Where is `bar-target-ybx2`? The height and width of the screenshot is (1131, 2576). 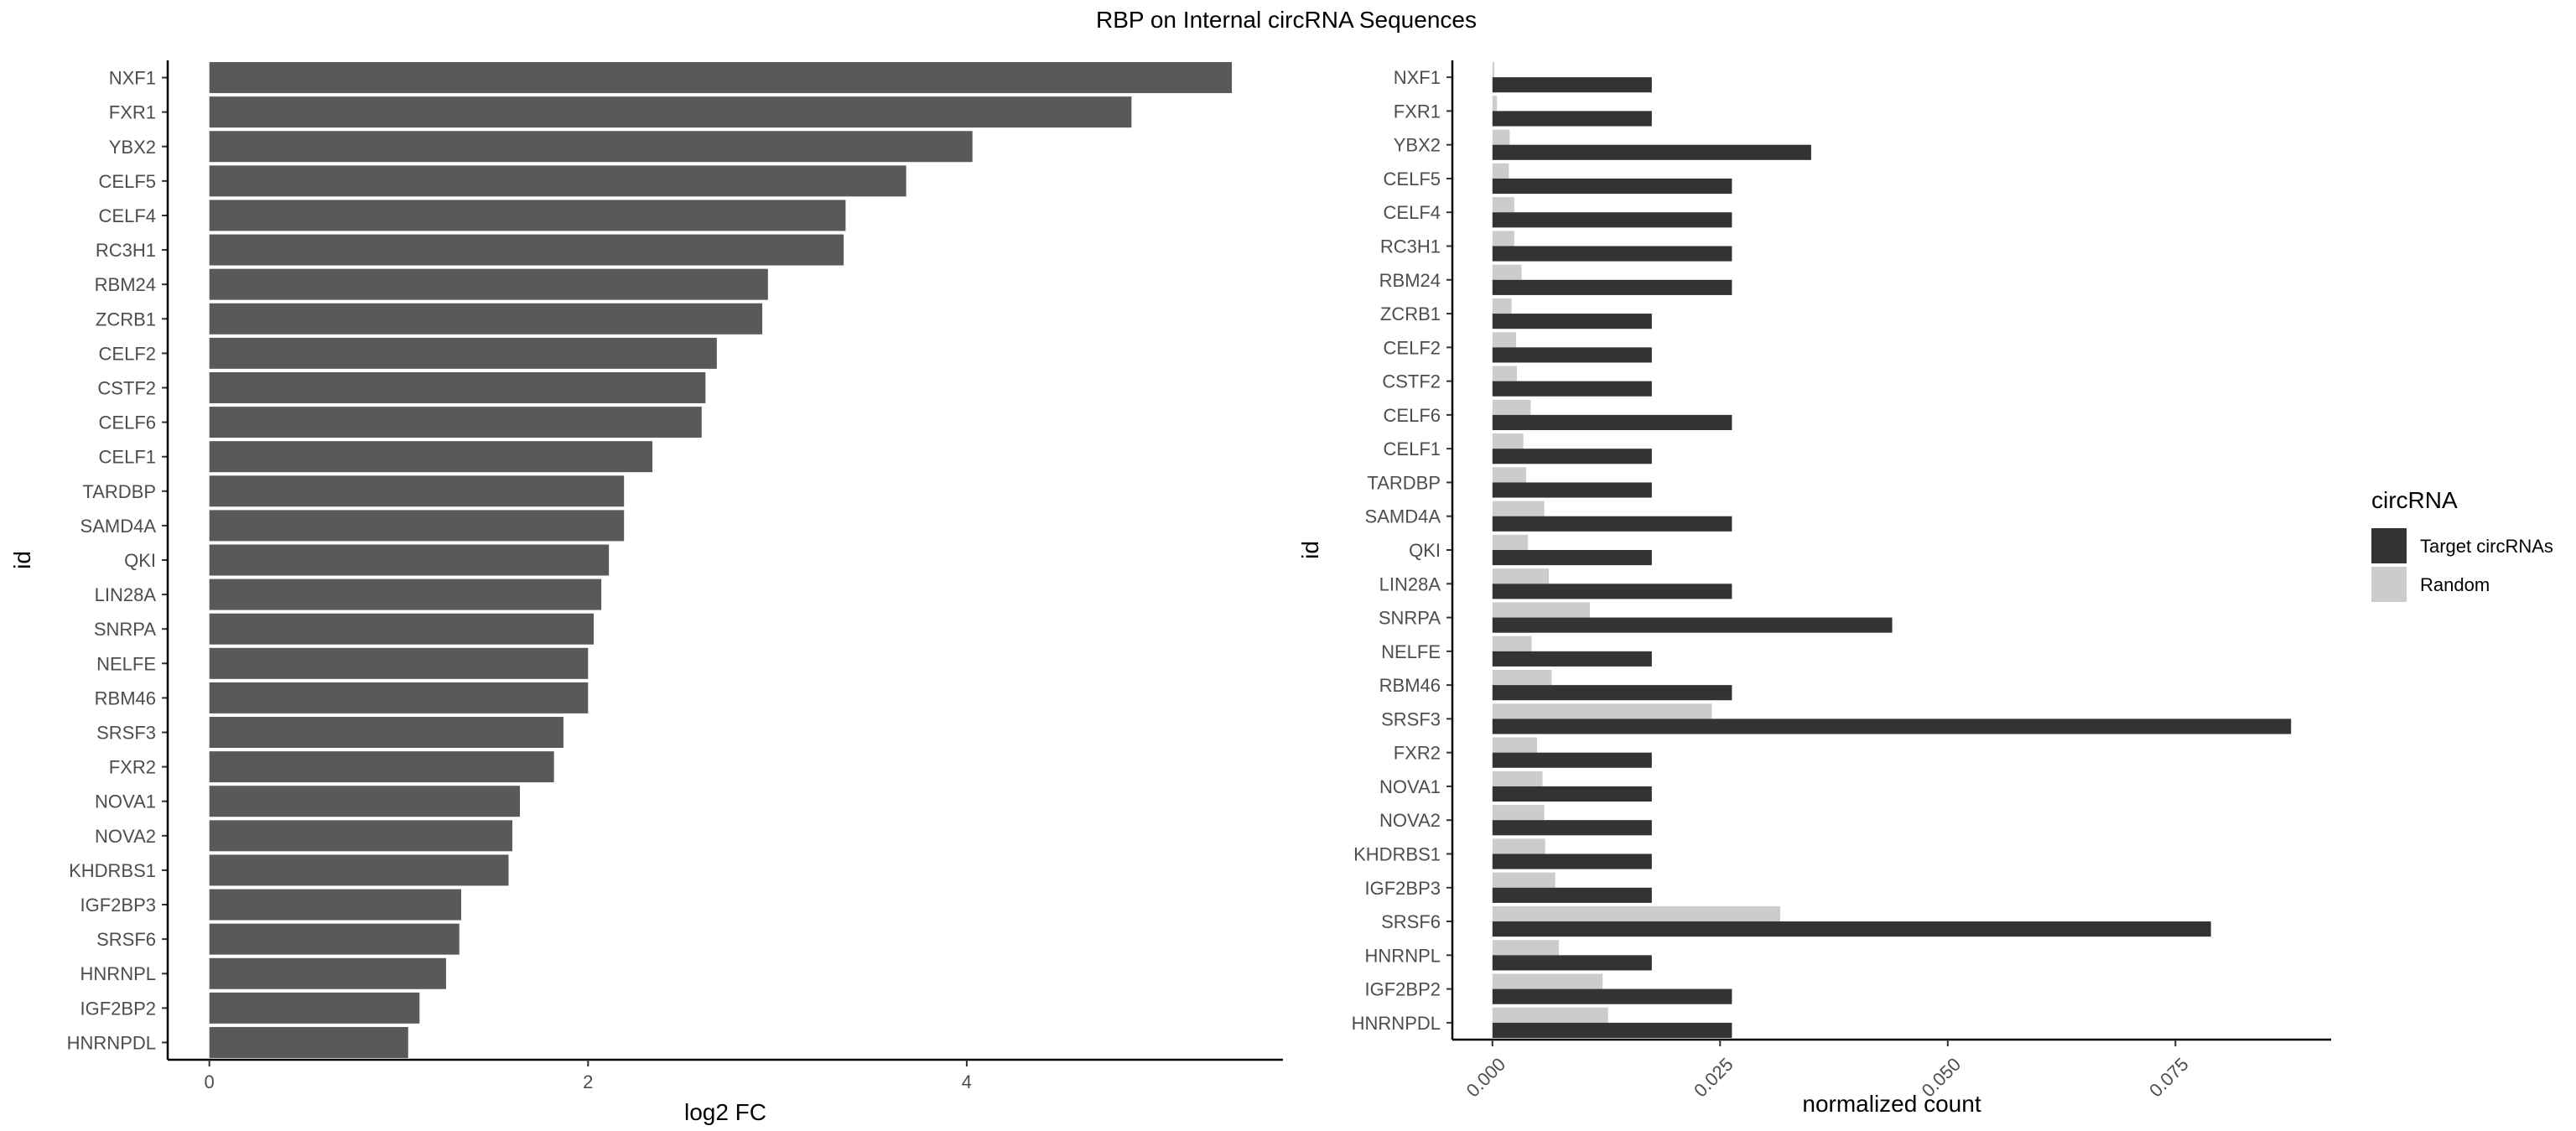
bar-target-ybx2 is located at coordinates (1651, 152).